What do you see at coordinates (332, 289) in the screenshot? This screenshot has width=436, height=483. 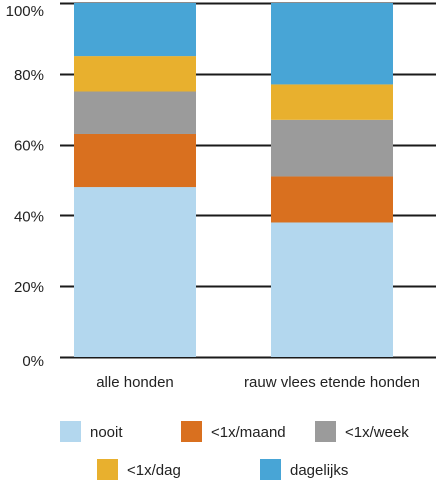 I see `bar-segment-nooit-rauw-vlees-etende-honden` at bounding box center [332, 289].